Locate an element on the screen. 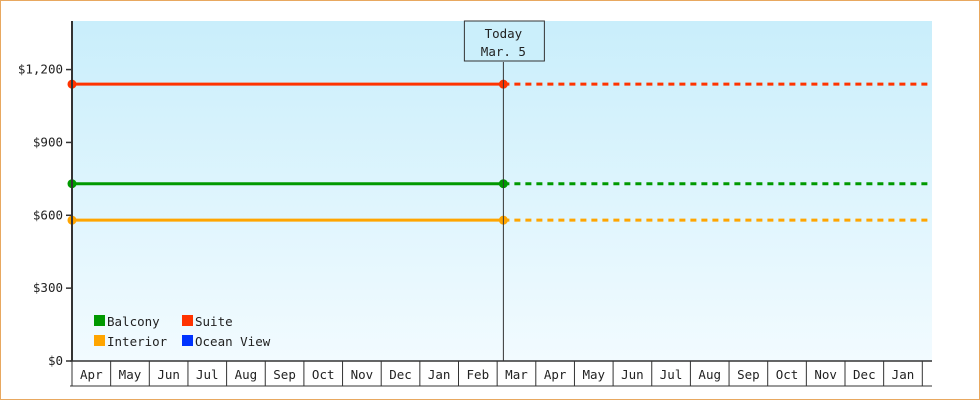 The height and width of the screenshot is (400, 980). x-tick-label: Feb is located at coordinates (478, 374).